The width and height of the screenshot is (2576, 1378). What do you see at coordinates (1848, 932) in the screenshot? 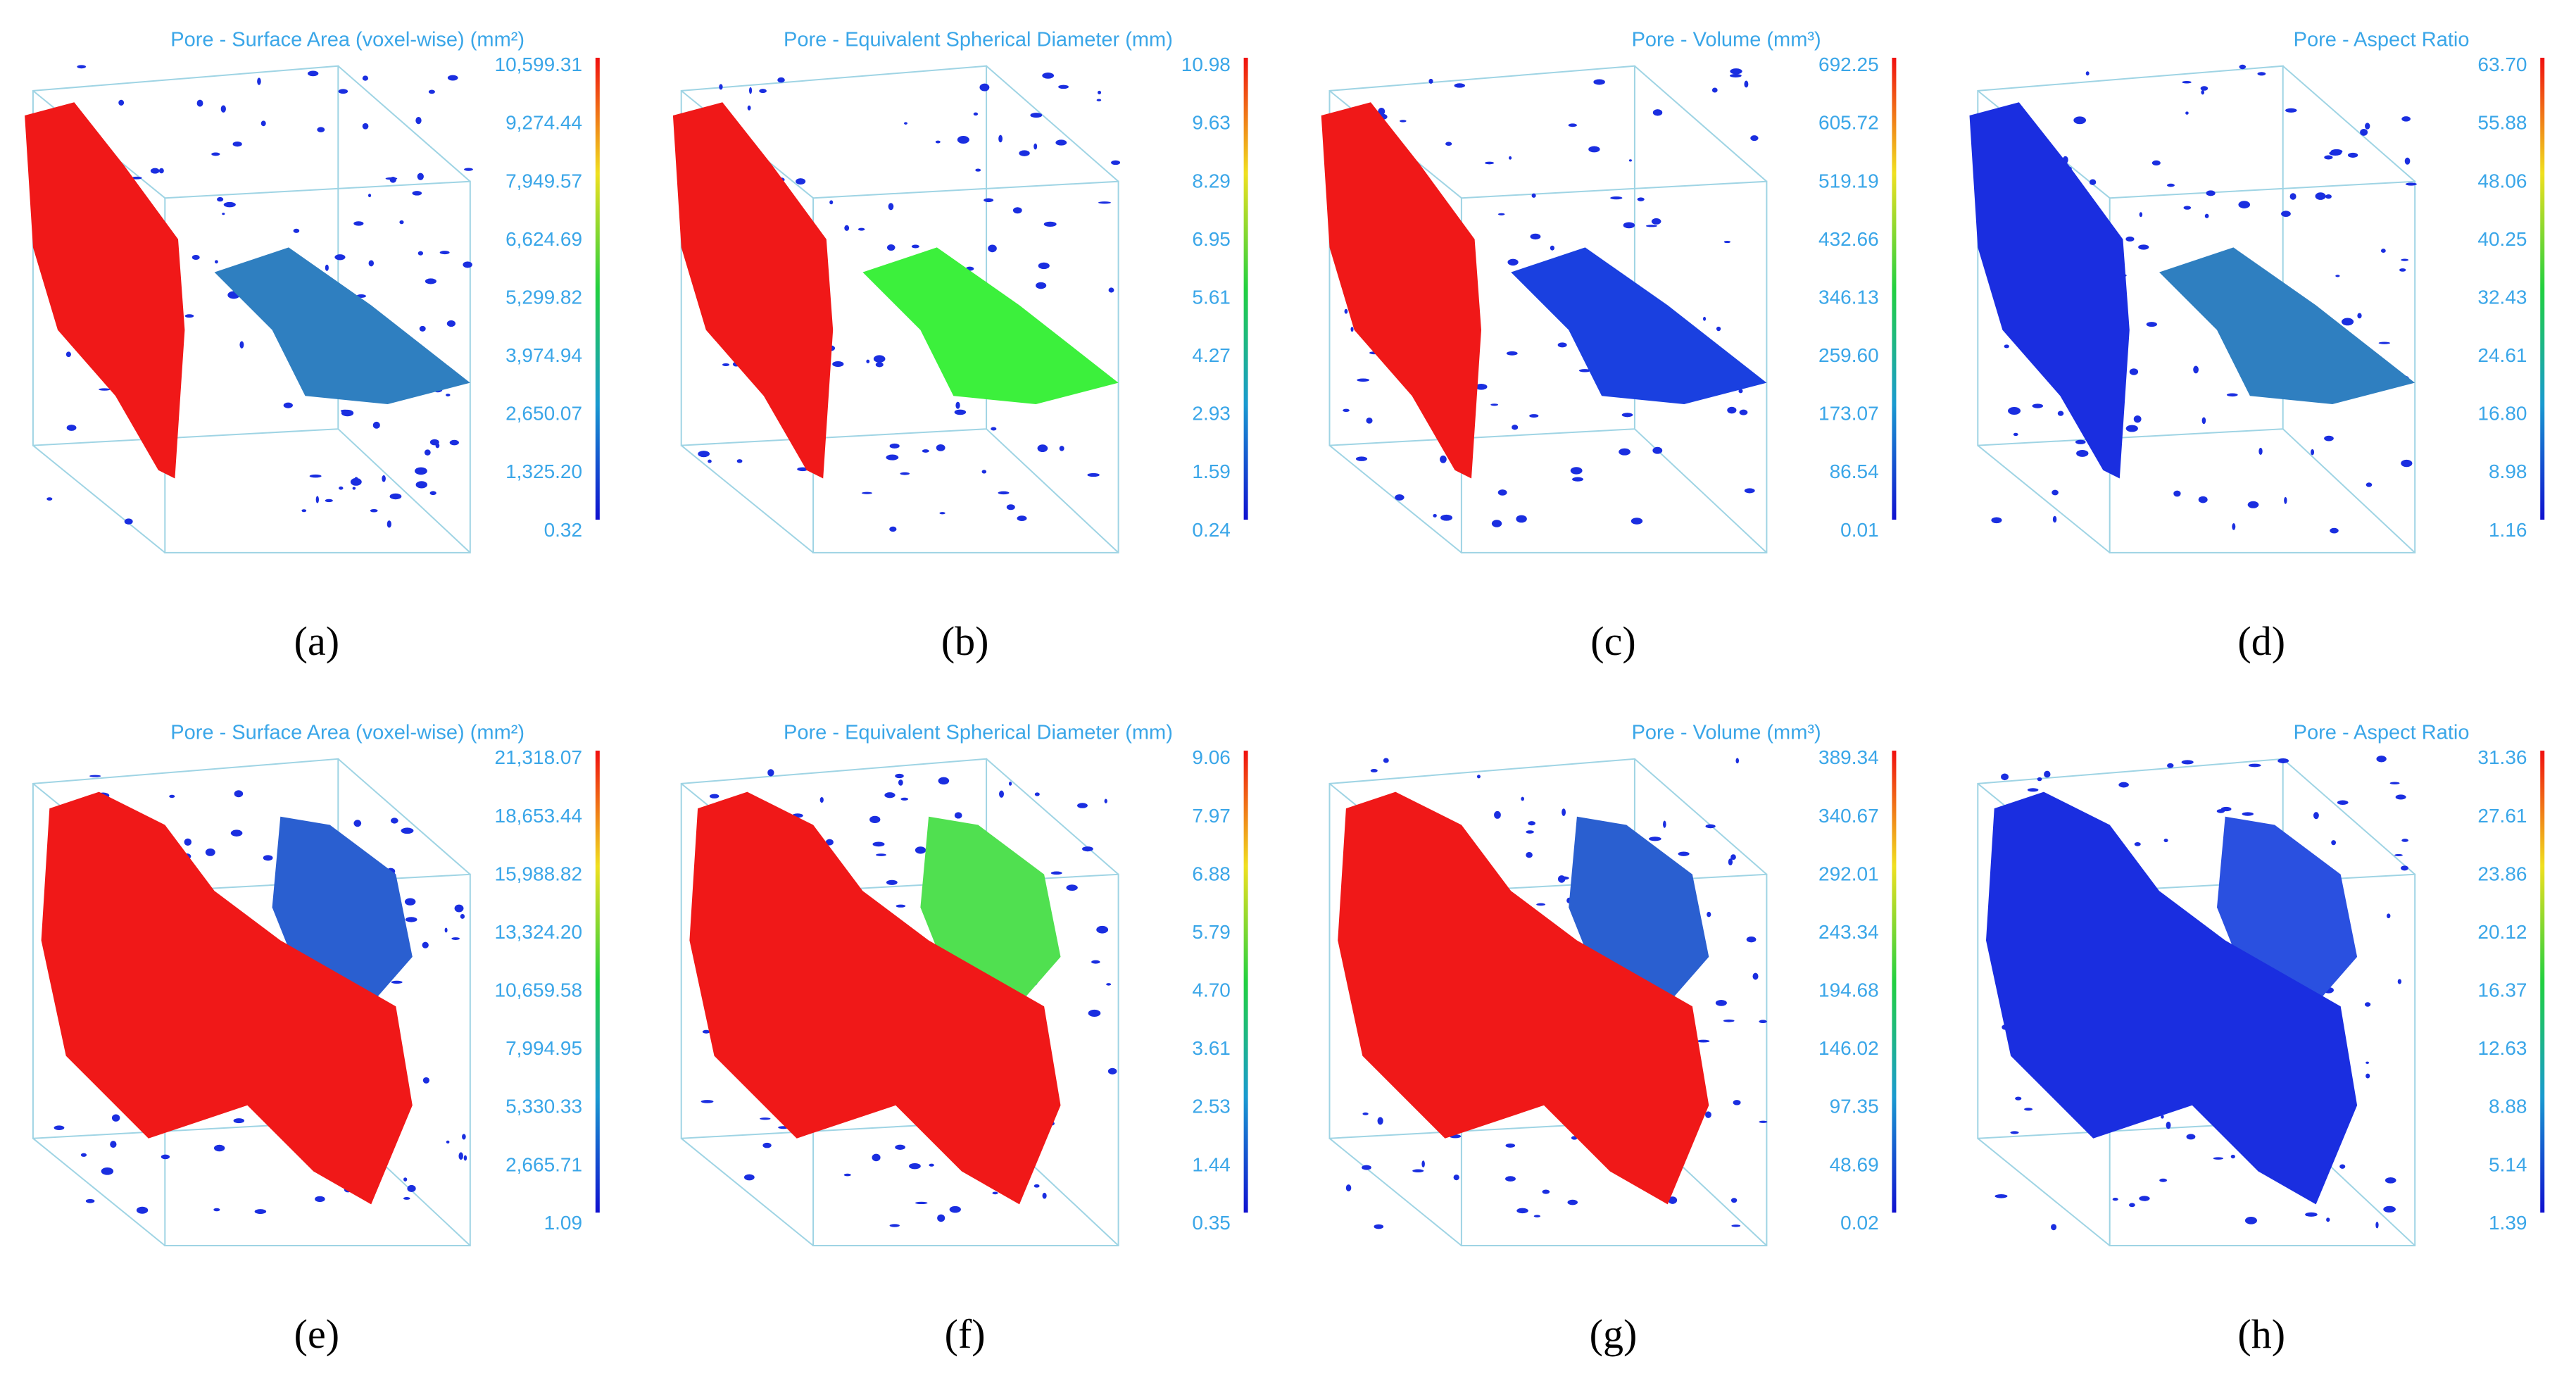
I see `colorbar-tick-label: 243.34` at bounding box center [1848, 932].